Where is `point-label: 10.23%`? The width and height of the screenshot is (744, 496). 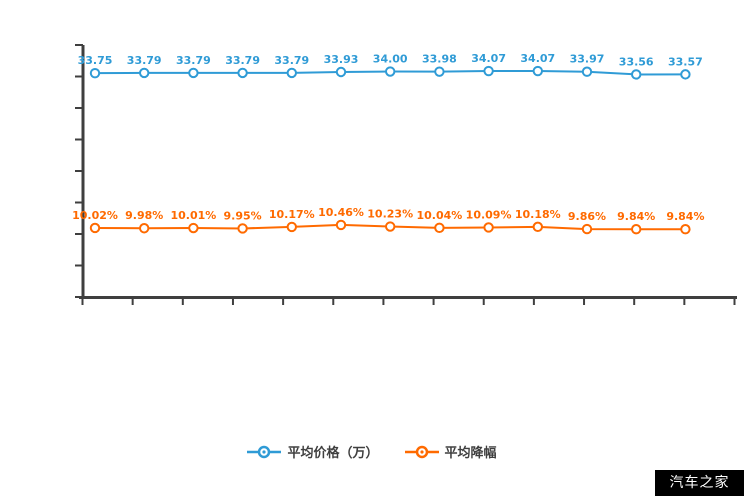 point-label: 10.23% is located at coordinates (390, 214).